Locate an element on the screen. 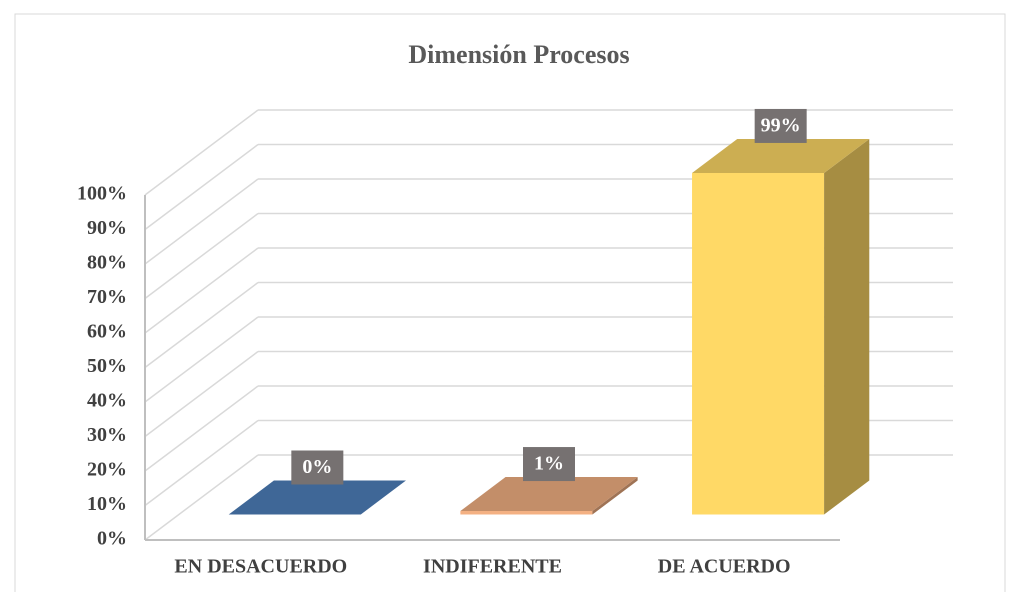 This screenshot has height=592, width=1010. x-tick-label: INDIFERENTE is located at coordinates (492, 567).